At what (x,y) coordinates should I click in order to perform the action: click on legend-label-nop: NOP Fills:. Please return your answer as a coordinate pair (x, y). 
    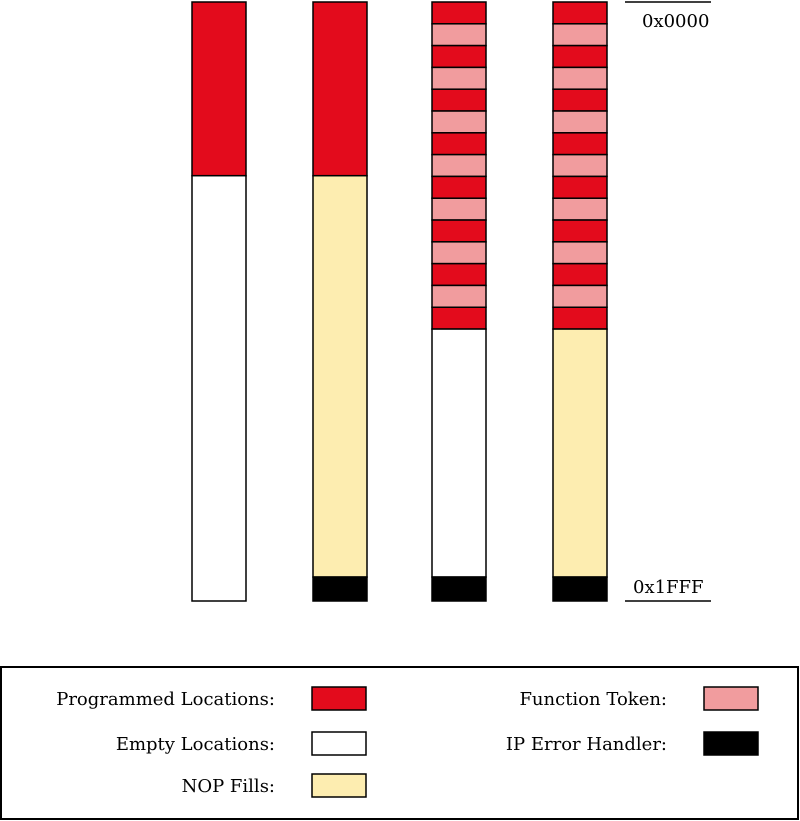
    Looking at the image, I should click on (228, 786).